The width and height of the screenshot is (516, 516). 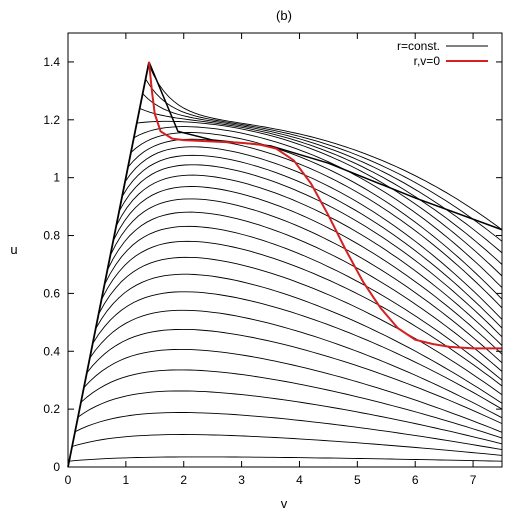 I want to click on x-tick-label-5: 5, so click(x=357, y=480).